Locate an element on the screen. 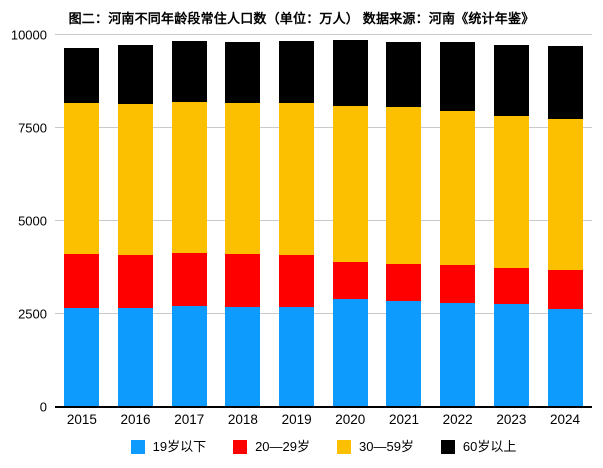 The width and height of the screenshot is (603, 468). bar-segment-2017-30—59岁 is located at coordinates (189, 177).